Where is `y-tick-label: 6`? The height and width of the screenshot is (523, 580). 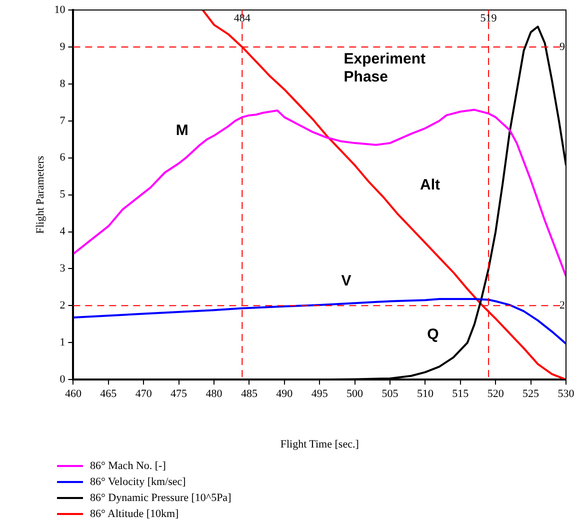
y-tick-label: 6 is located at coordinates (63, 158).